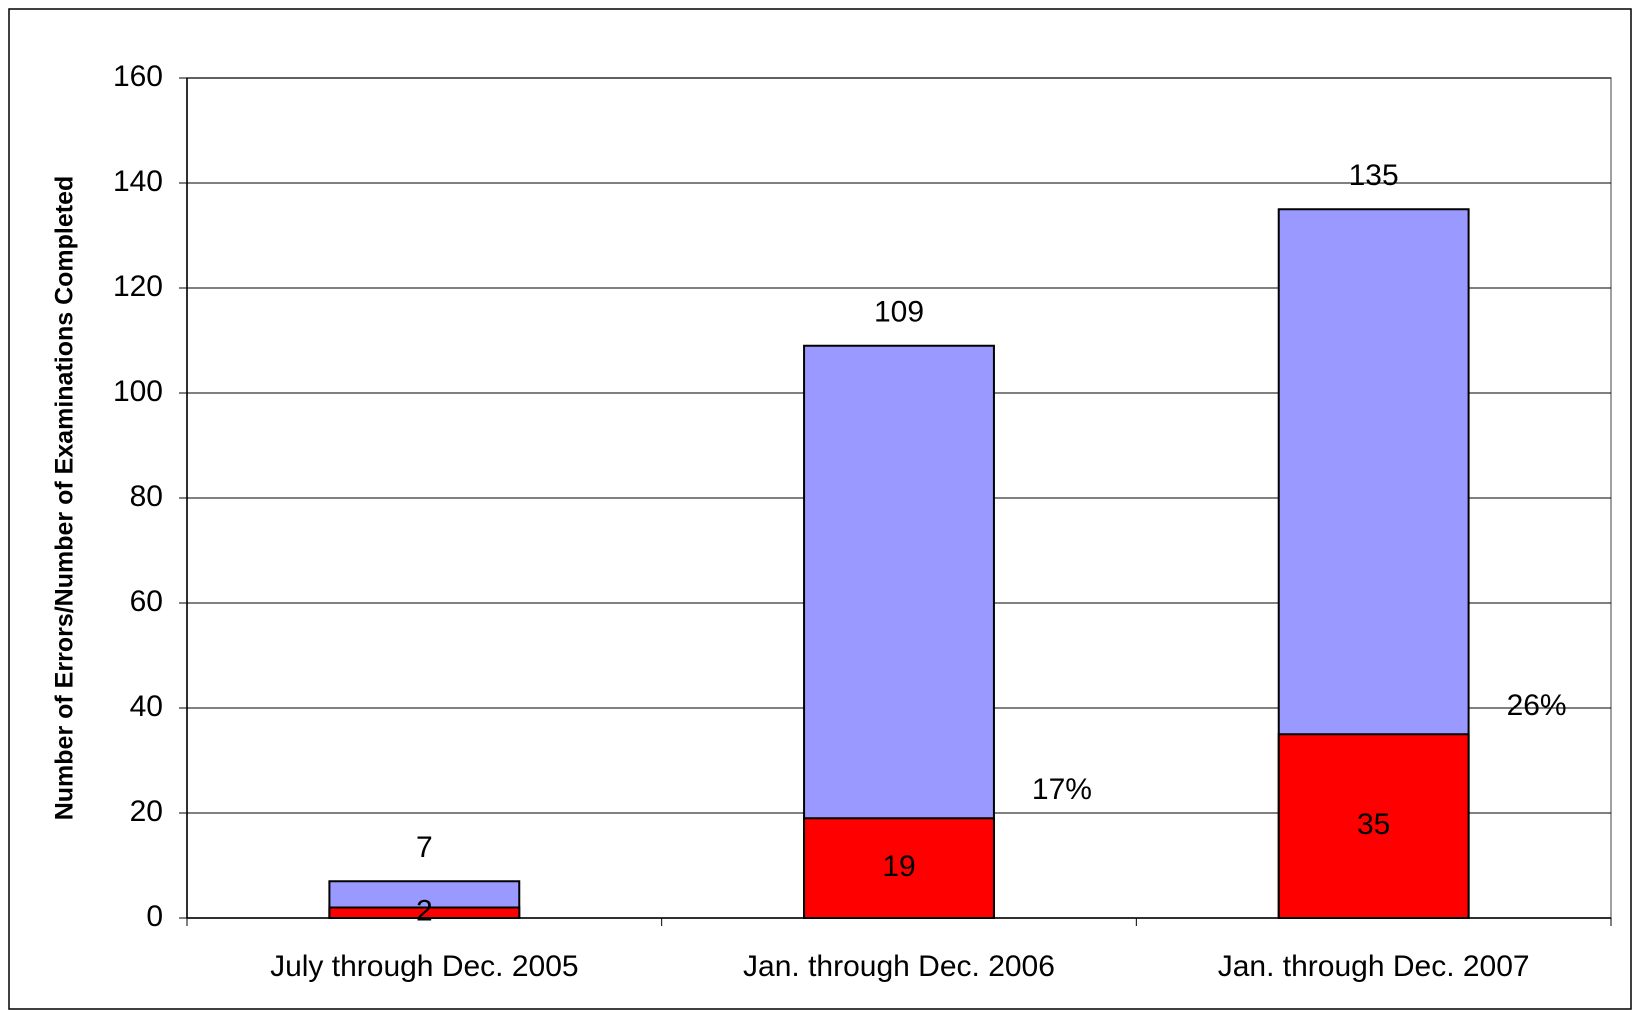 This screenshot has width=1632, height=1010. Describe the element at coordinates (138, 76) in the screenshot. I see `y-tick-label: 160` at that location.